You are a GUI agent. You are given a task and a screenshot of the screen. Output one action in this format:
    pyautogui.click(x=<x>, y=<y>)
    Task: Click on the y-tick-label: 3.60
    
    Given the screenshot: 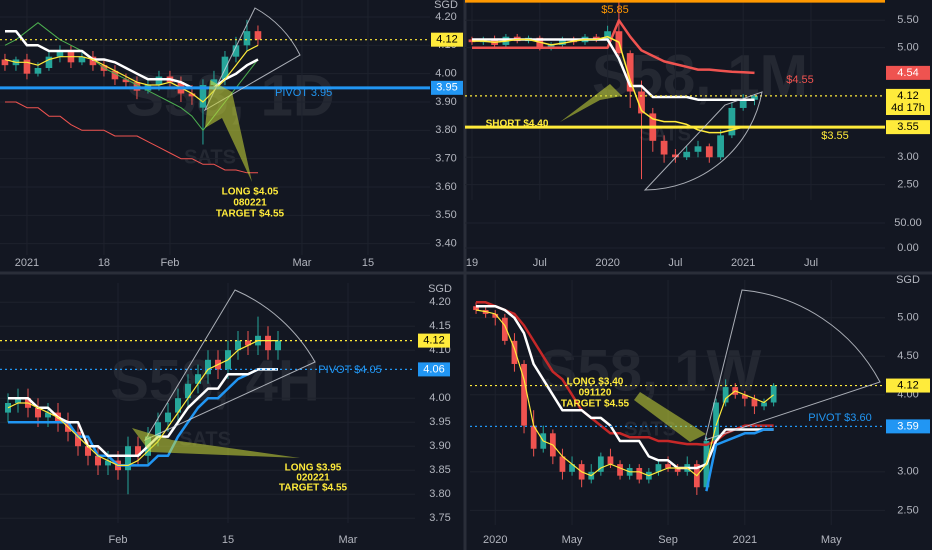 What is the action you would take?
    pyautogui.click(x=445, y=187)
    